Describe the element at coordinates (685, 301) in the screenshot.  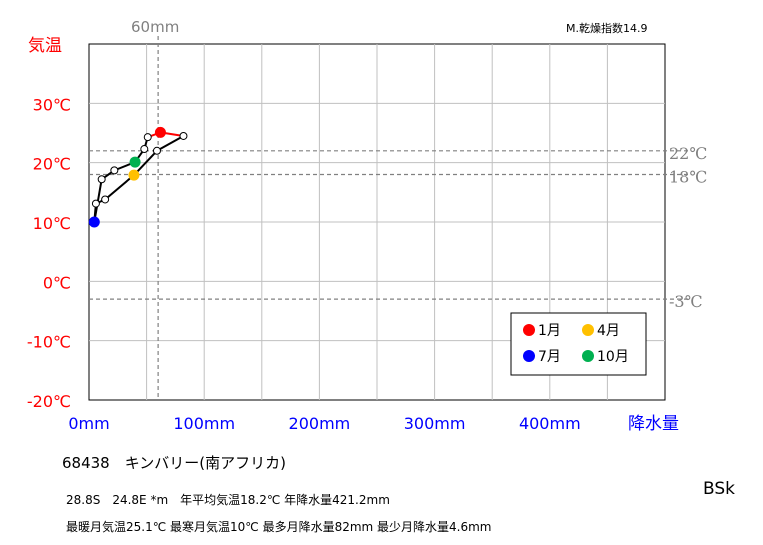
I see `reference-label-temp: -3℃` at that location.